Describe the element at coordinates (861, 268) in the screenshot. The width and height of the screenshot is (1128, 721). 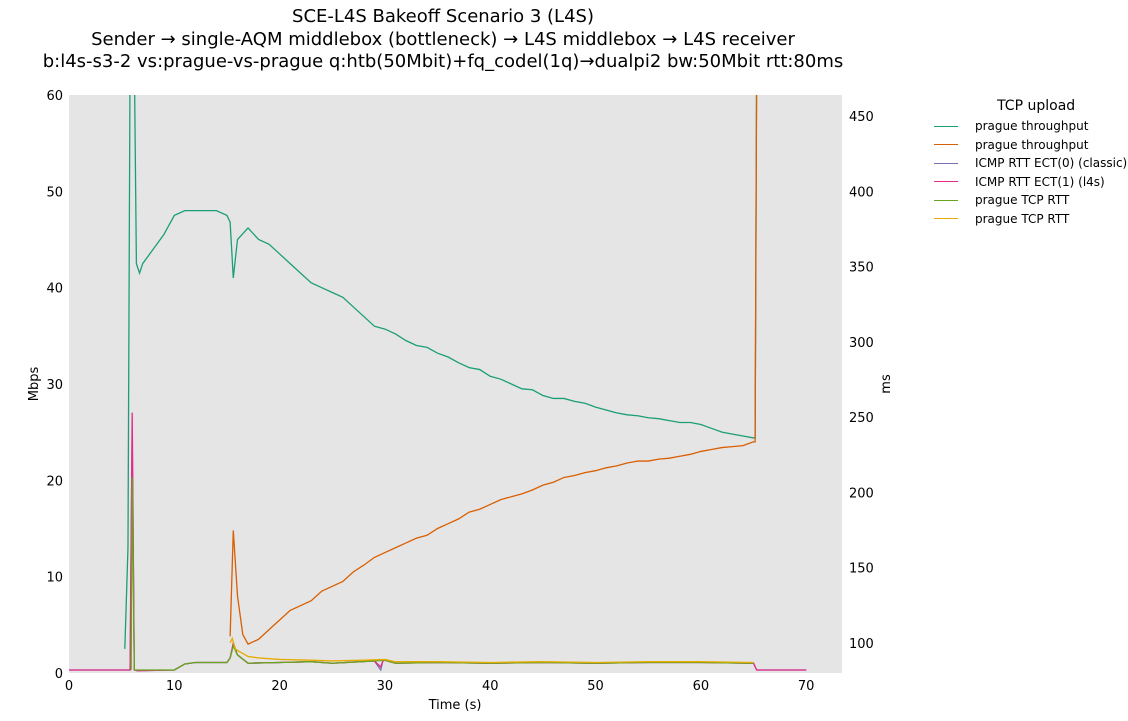
I see `y2-tick-label: 350` at that location.